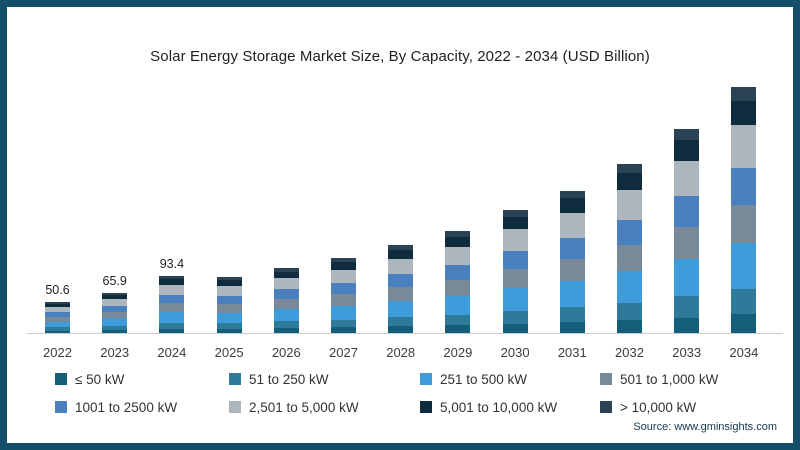 The image size is (800, 450). What do you see at coordinates (57, 303) in the screenshot?
I see `segment-2022-> 10,000 kW` at bounding box center [57, 303].